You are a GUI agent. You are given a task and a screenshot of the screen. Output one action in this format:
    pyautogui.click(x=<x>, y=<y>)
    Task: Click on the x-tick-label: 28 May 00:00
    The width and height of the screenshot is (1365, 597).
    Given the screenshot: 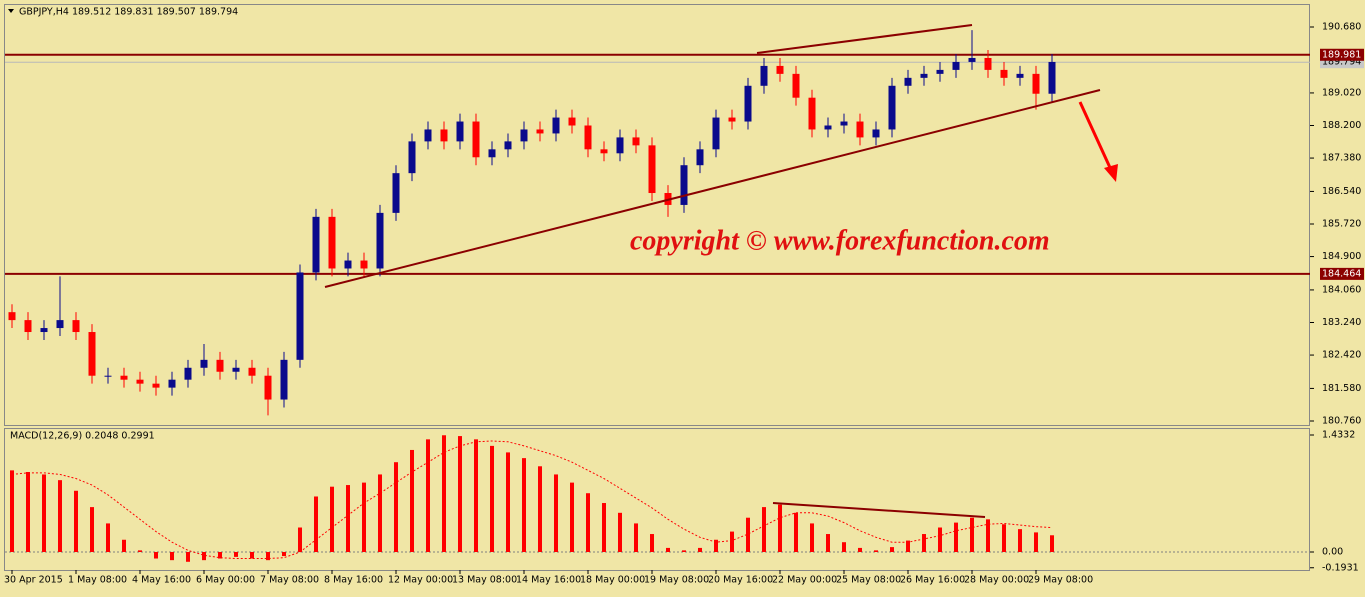 What is the action you would take?
    pyautogui.click(x=996, y=580)
    